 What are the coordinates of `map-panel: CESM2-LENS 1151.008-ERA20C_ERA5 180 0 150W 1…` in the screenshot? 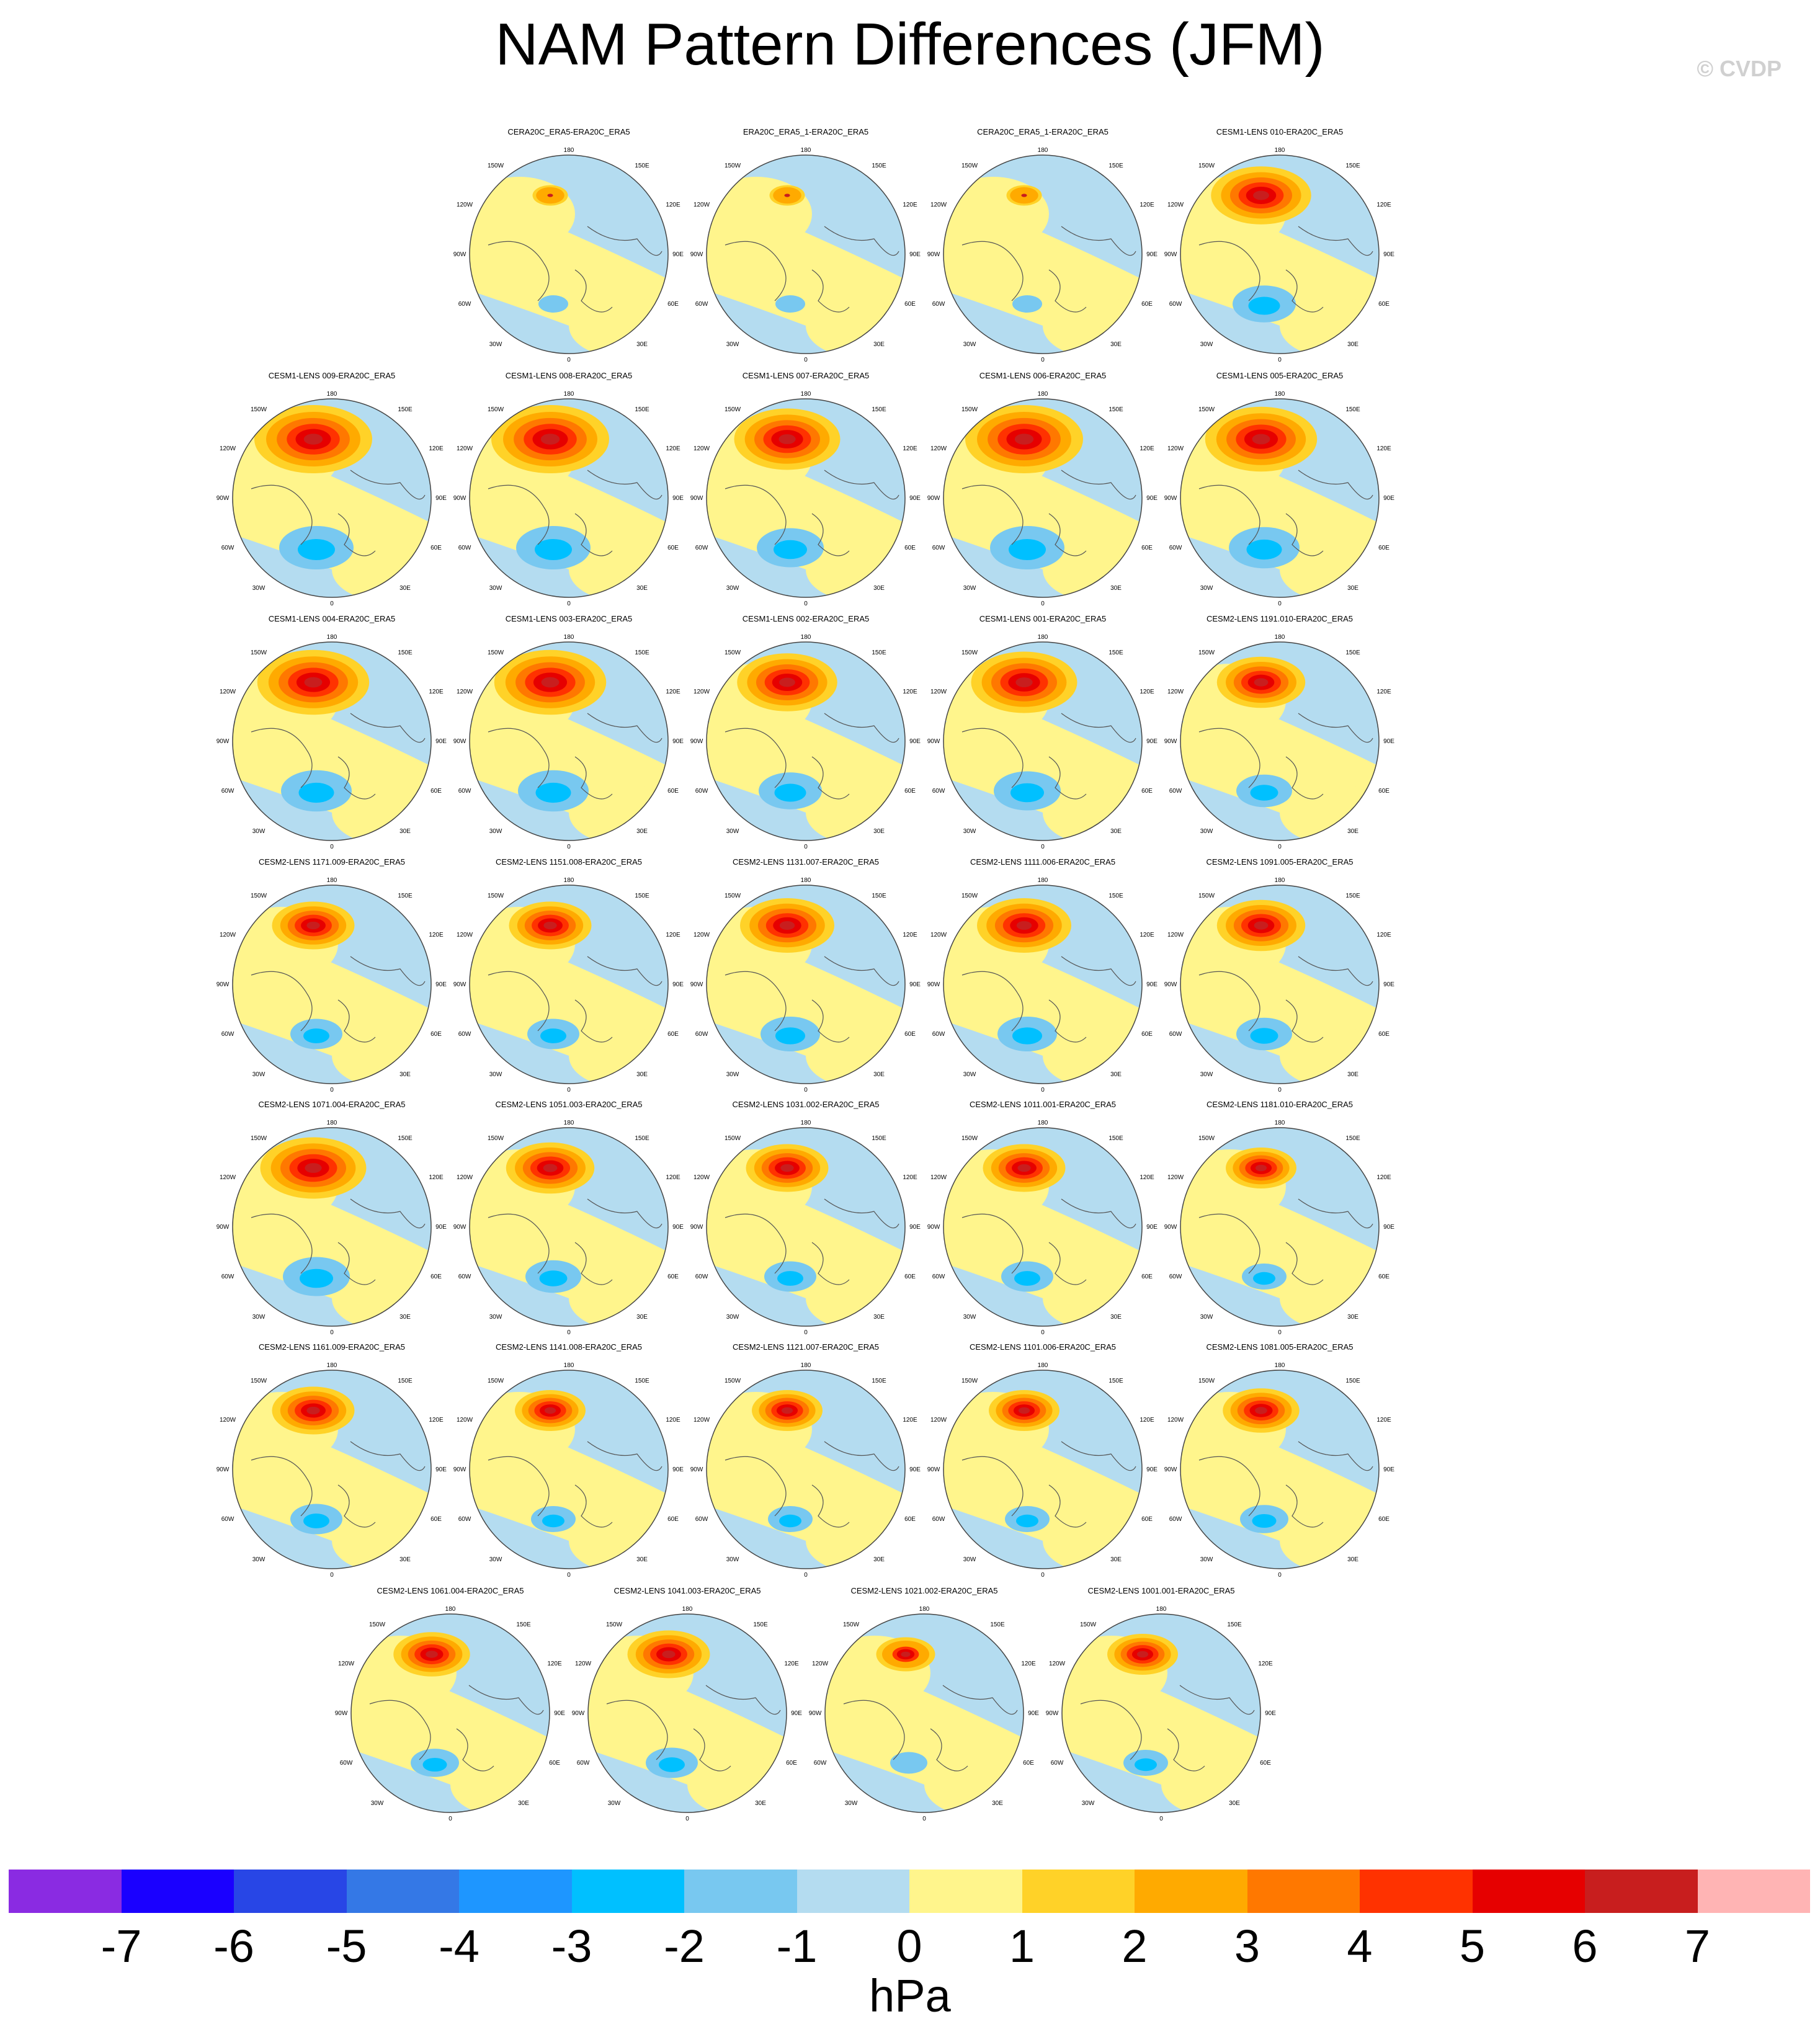 It's located at (569, 978).